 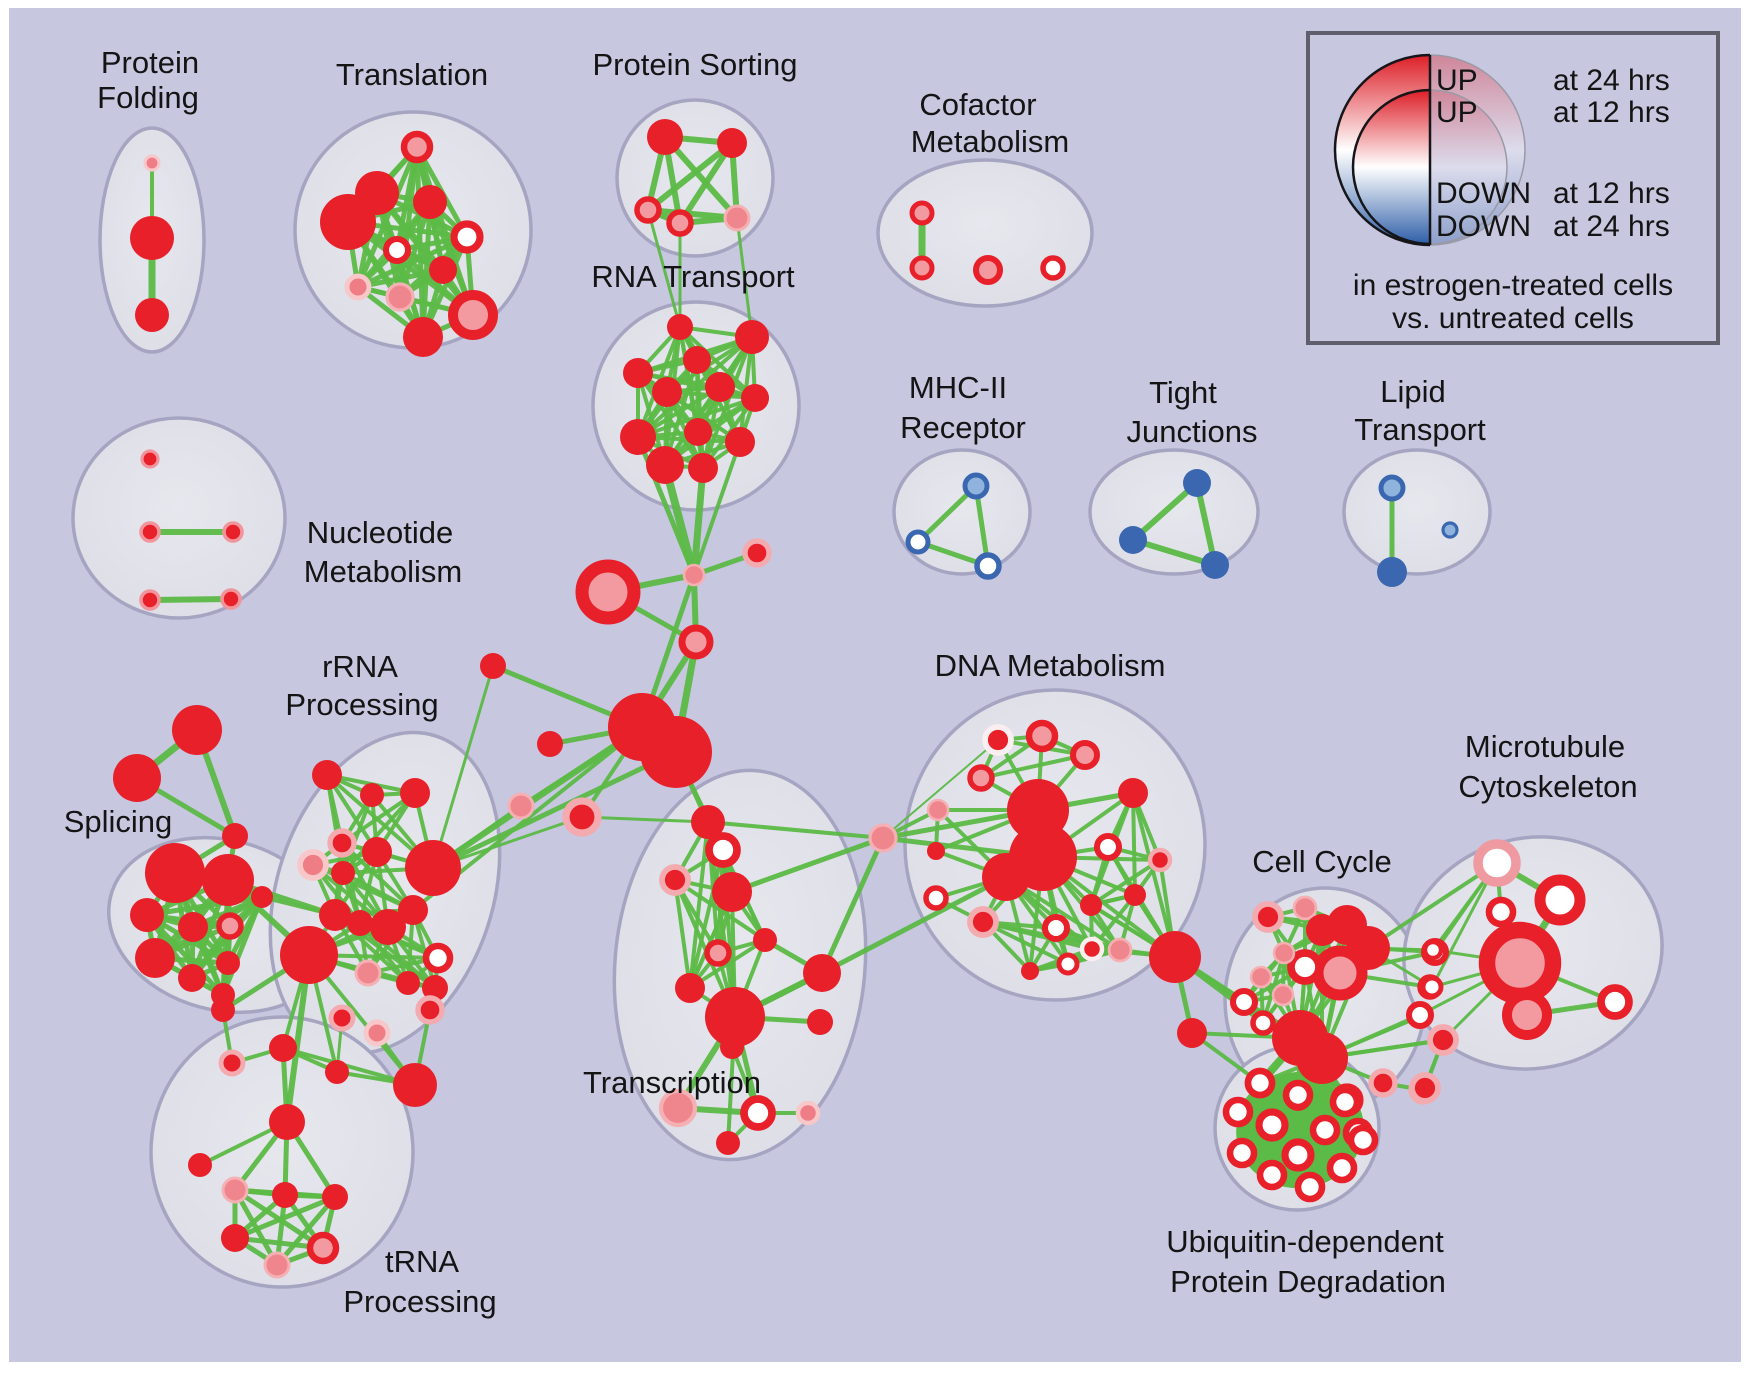 What do you see at coordinates (1478, 150) in the screenshot?
I see `legend-fade-overlay` at bounding box center [1478, 150].